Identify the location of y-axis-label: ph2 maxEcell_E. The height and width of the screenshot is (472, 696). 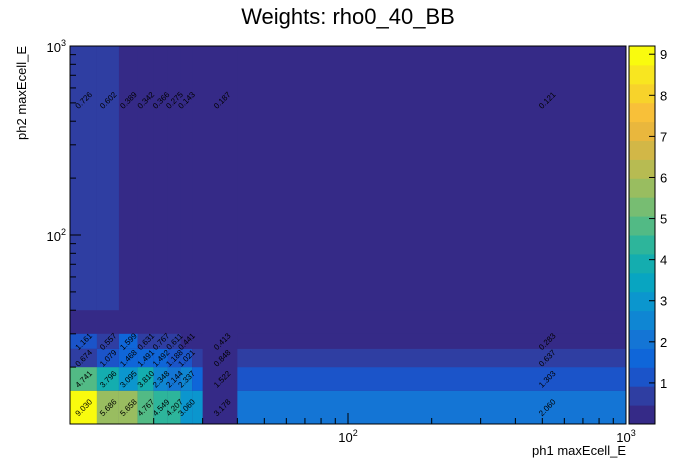
(21, 93).